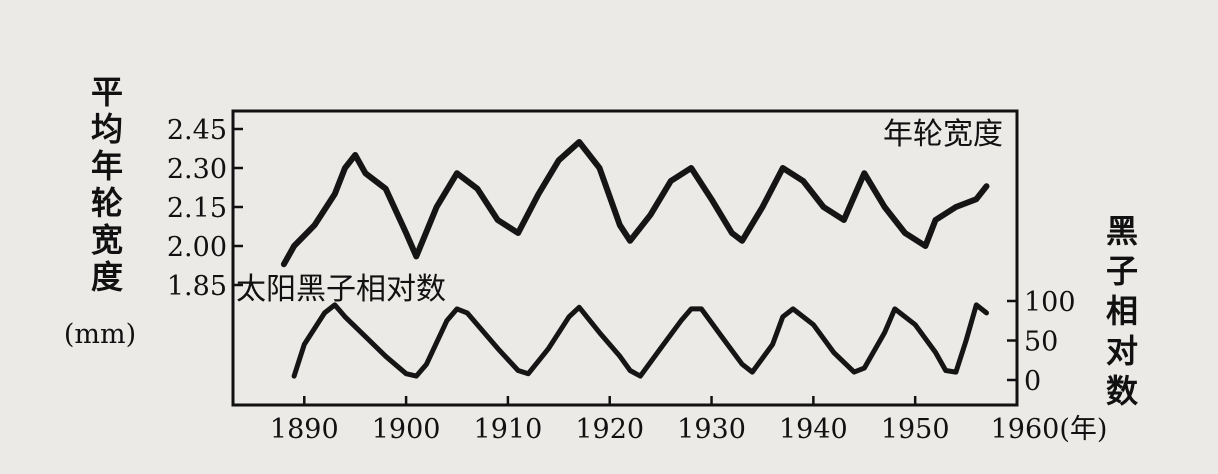 The height and width of the screenshot is (474, 1218). What do you see at coordinates (915, 429) in the screenshot?
I see `x-tick-label: 1950` at bounding box center [915, 429].